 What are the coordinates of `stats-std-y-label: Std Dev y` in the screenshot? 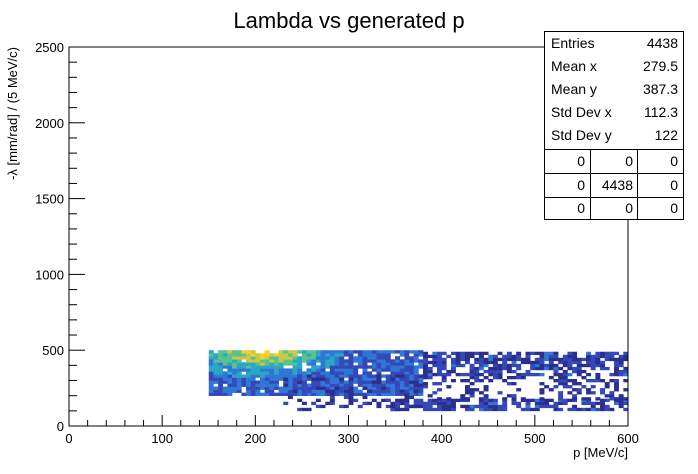 It's located at (581, 135).